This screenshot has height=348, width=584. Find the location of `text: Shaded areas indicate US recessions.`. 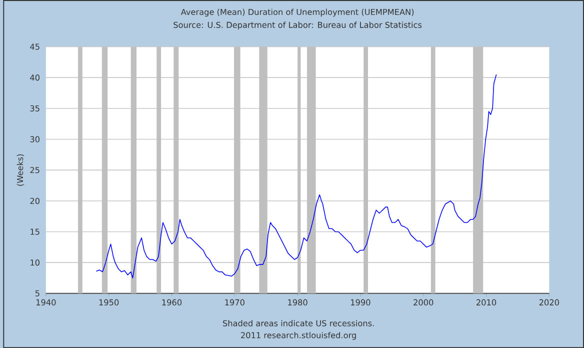

text: Shaded areas indicate US recessions. is located at coordinates (298, 323).